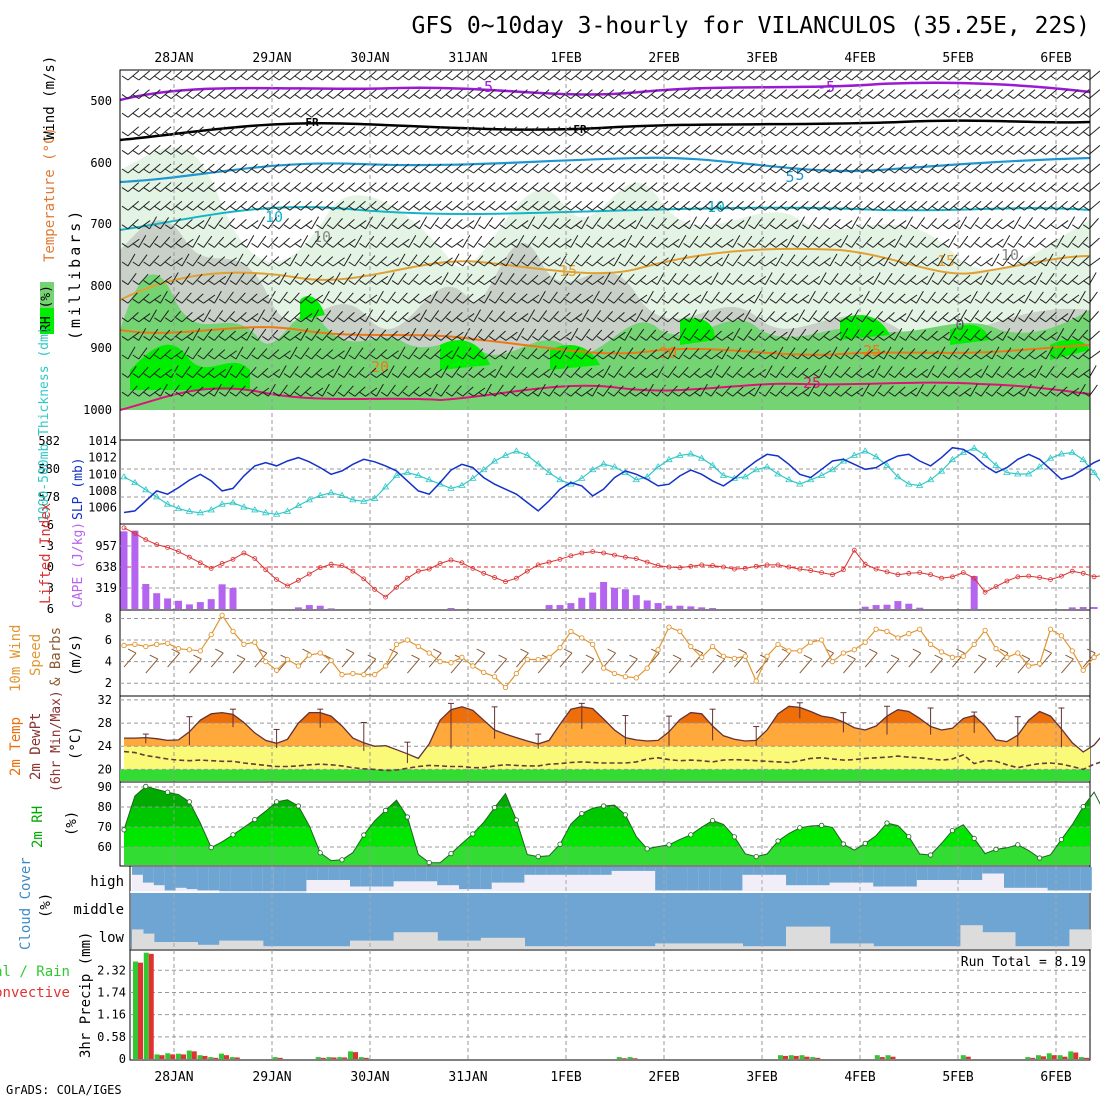 The height and width of the screenshot is (1100, 1100). Describe the element at coordinates (36, 655) in the screenshot. I see `ylabel-speed: Speed` at that location.